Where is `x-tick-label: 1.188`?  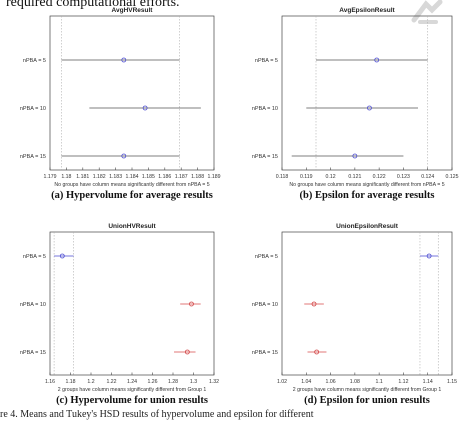 x-tick-label: 1.188 is located at coordinates (197, 177).